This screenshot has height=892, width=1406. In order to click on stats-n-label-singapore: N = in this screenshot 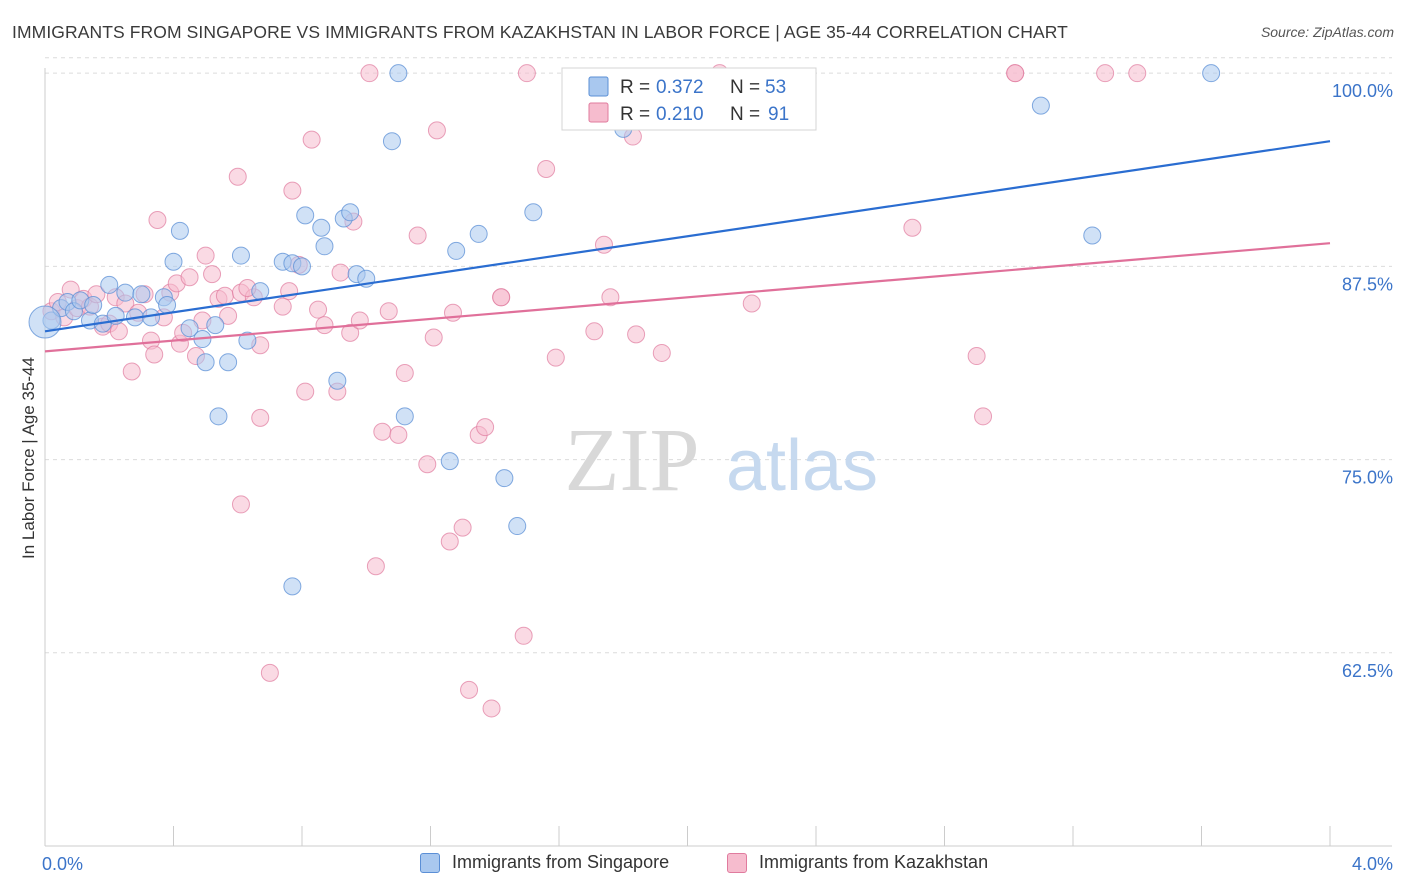, I will do `click(745, 87)`.